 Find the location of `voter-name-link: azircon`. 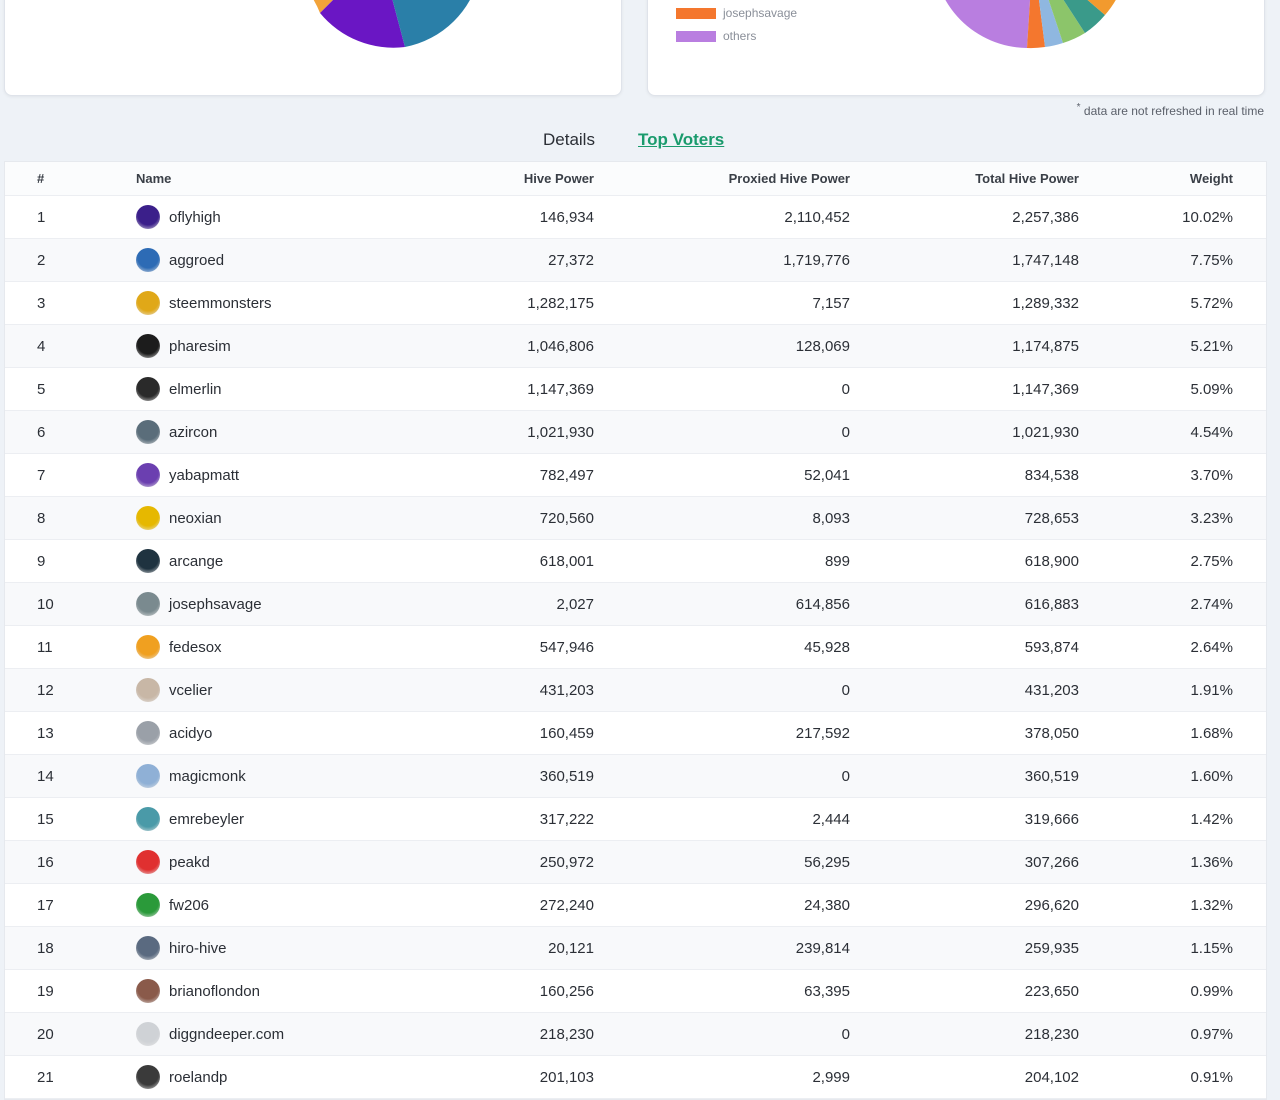

voter-name-link: azircon is located at coordinates (193, 432).